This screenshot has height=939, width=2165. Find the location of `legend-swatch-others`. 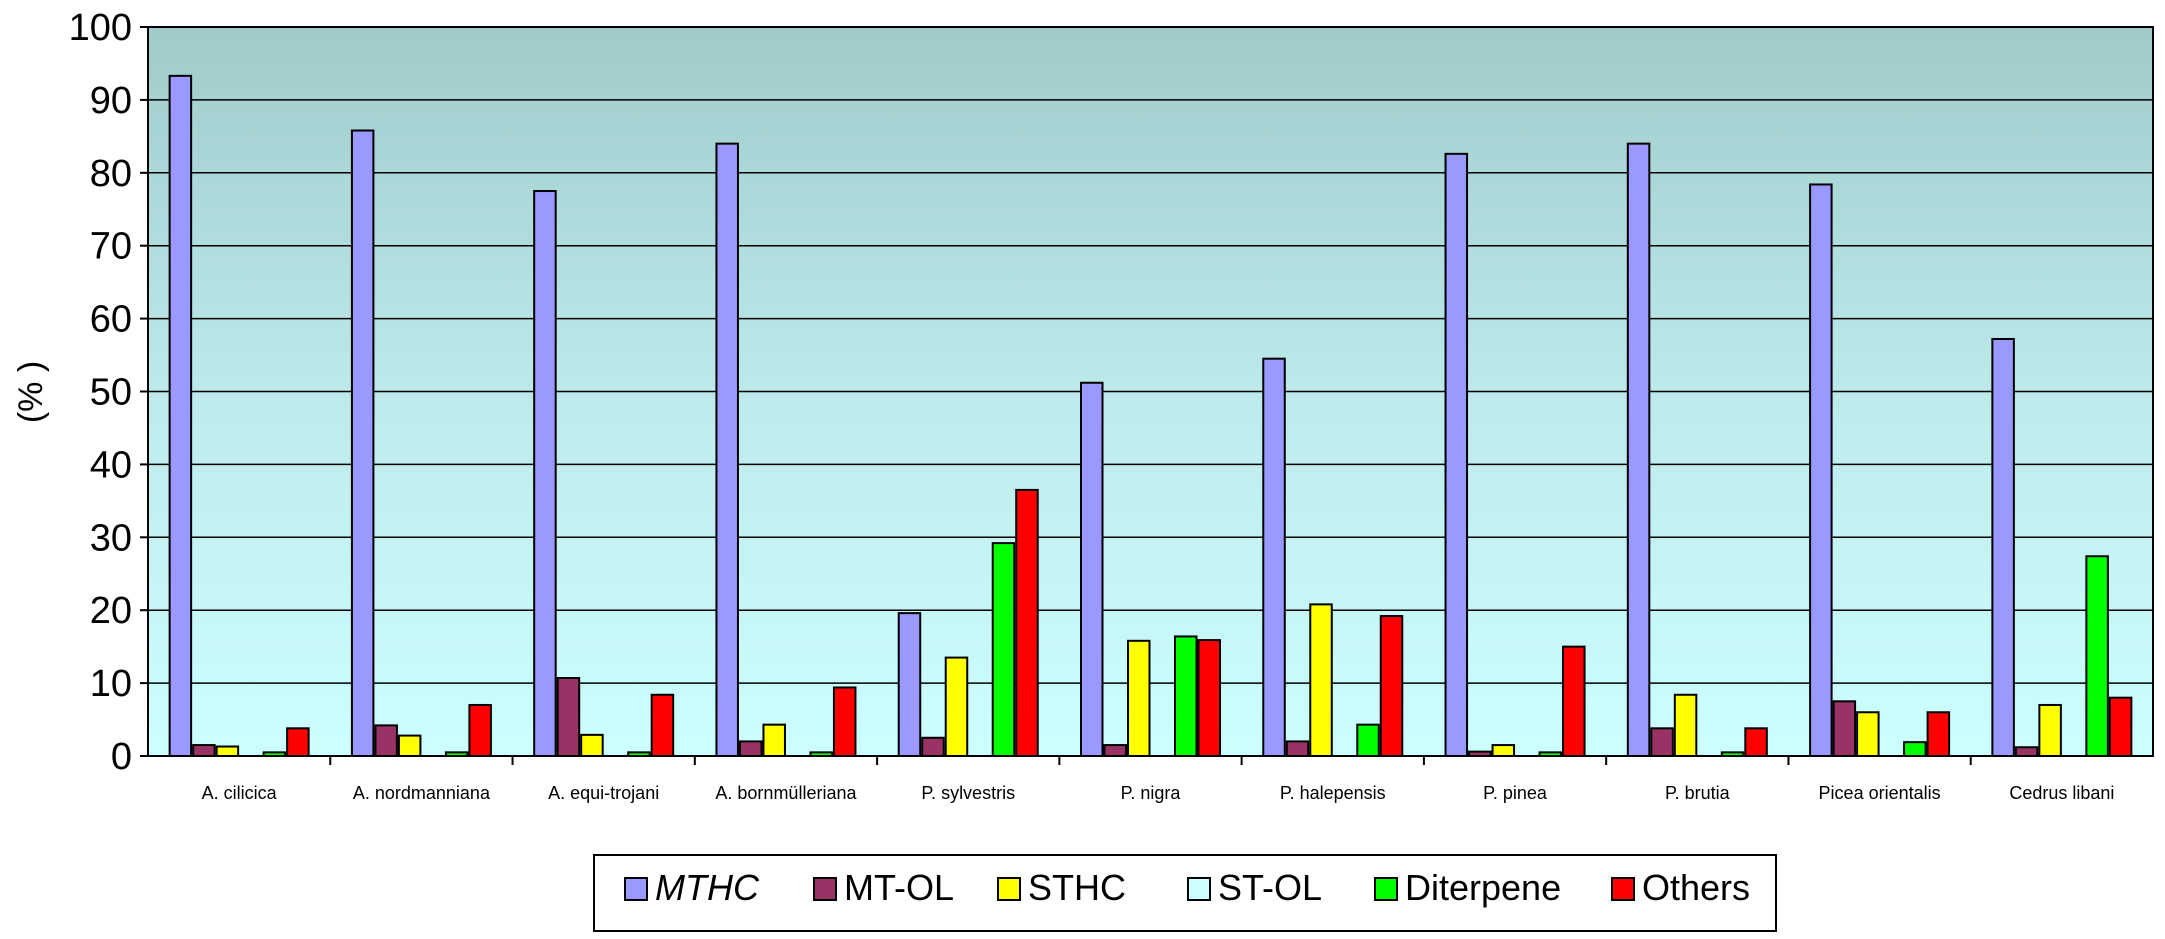

legend-swatch-others is located at coordinates (1623, 889).